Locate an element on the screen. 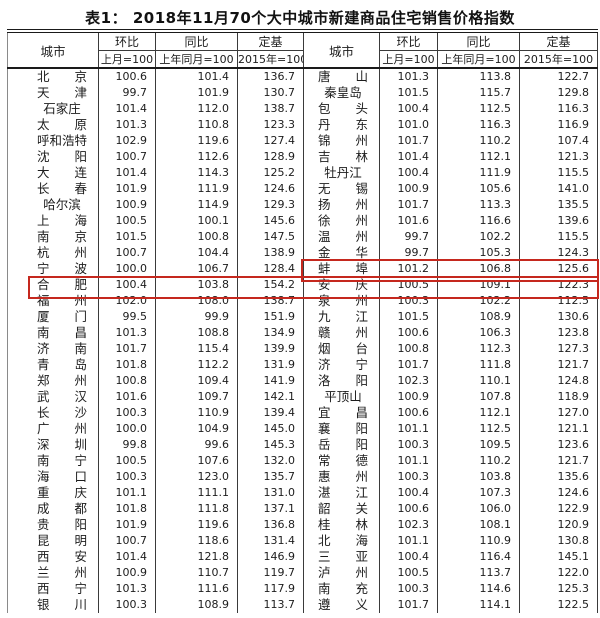 The width and height of the screenshot is (600, 618). table-row: 长春 101.9 111.9 124.6 无锡 100.9 105.6 141.0 is located at coordinates (303, 189).